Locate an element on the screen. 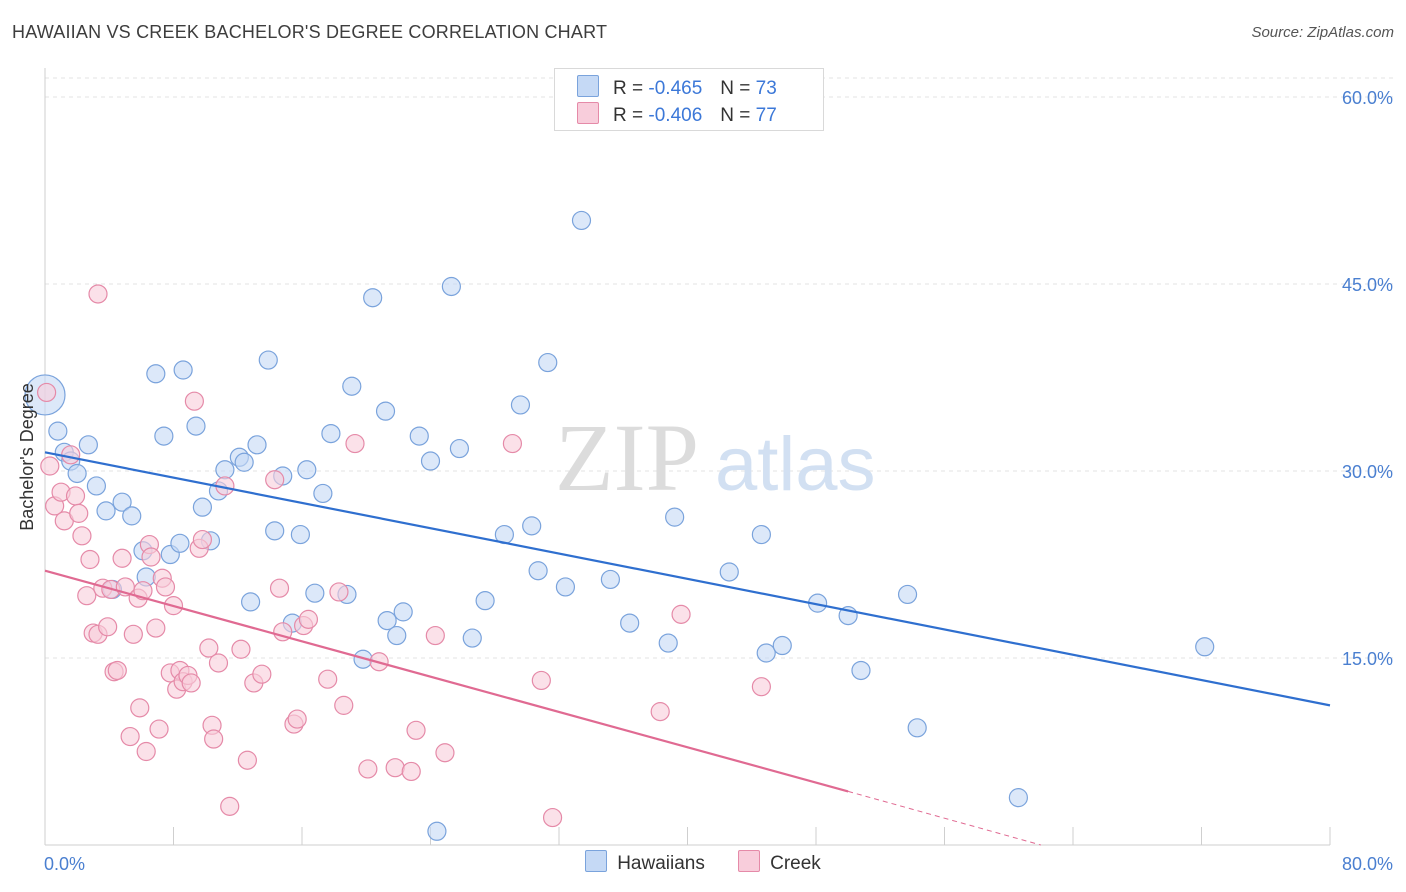 This screenshot has height=892, width=1406. creek-legend-swatch is located at coordinates (749, 861).